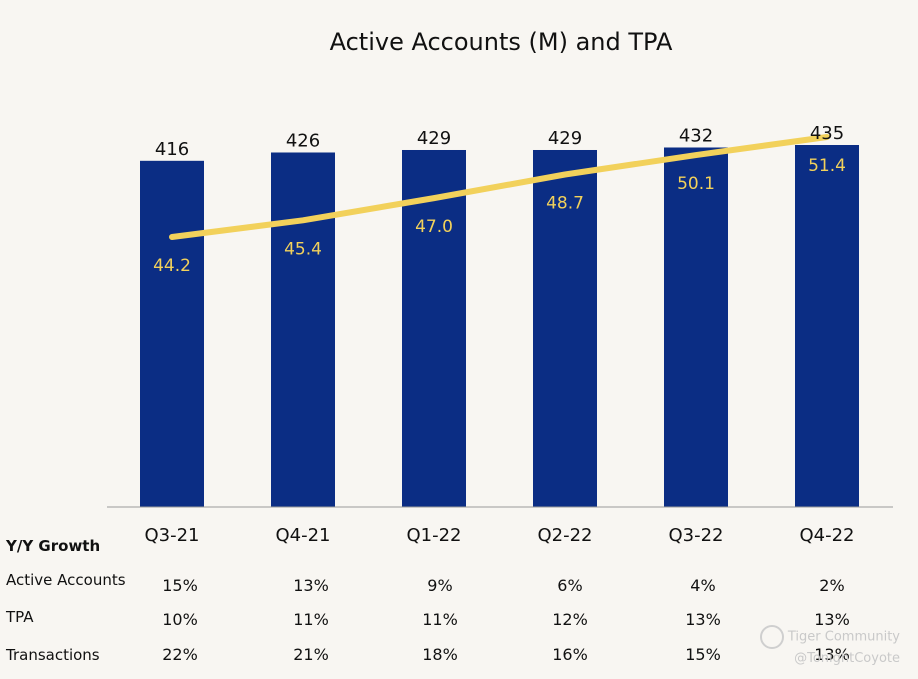 The height and width of the screenshot is (679, 918). What do you see at coordinates (53, 655) in the screenshot?
I see `growth-row-label: Transactions` at bounding box center [53, 655].